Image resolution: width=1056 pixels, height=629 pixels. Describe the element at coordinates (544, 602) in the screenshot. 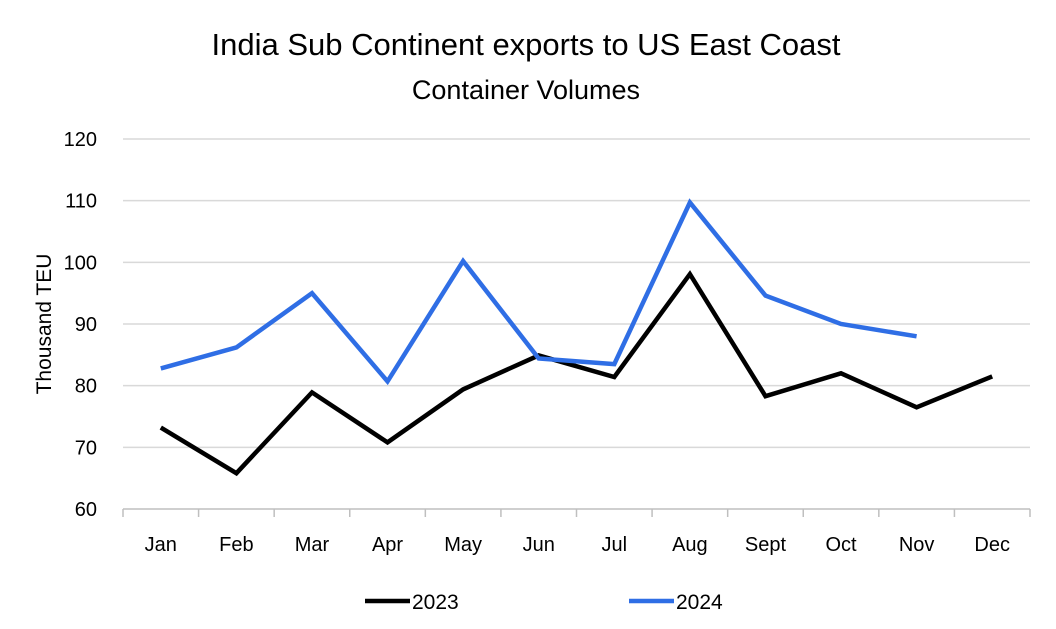

I see `legend: 2023 2024` at that location.